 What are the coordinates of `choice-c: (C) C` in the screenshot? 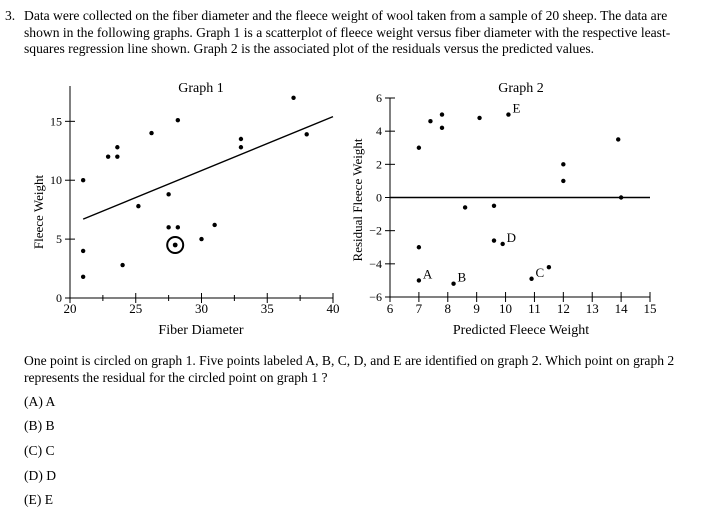 It's located at (39, 450).